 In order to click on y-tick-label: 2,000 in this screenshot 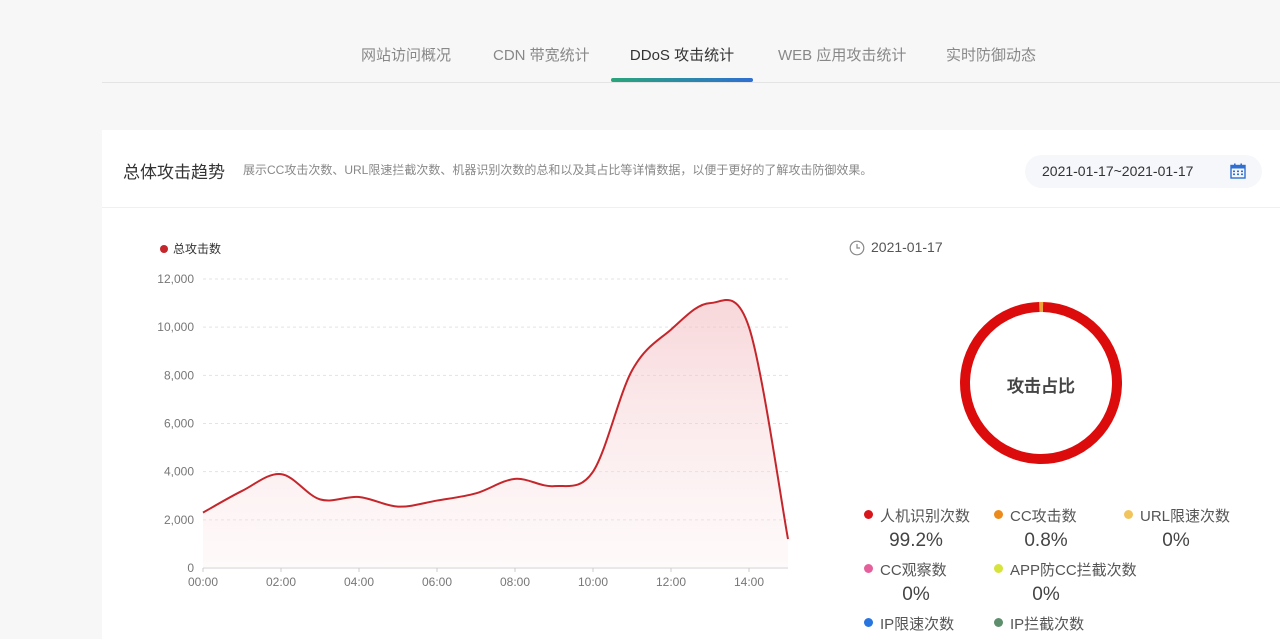, I will do `click(179, 520)`.